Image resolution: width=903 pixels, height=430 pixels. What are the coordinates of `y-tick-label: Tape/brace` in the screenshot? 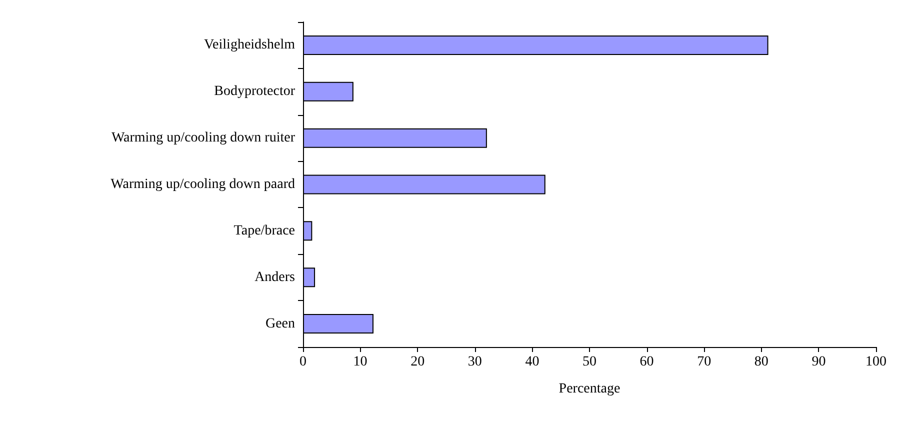 It's located at (264, 230).